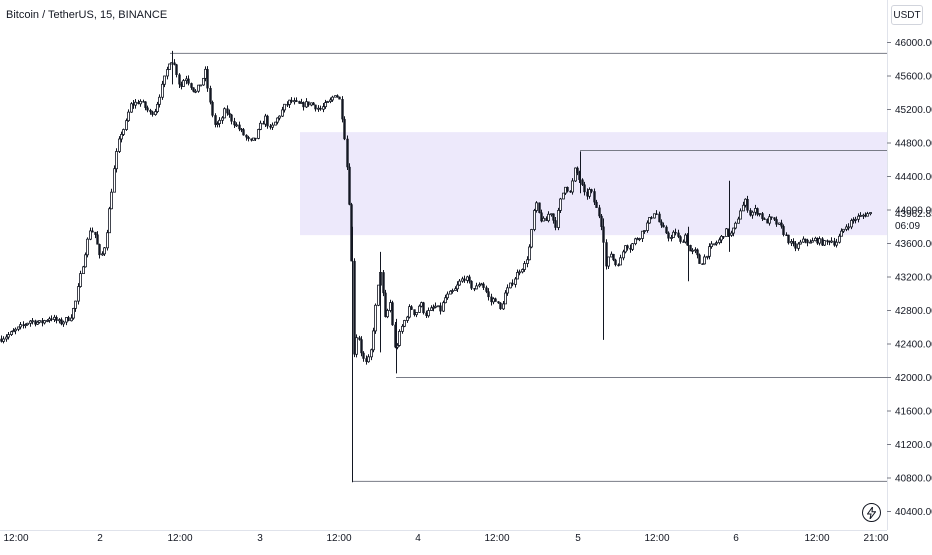 Image resolution: width=932 pixels, height=555 pixels. Describe the element at coordinates (907, 15) in the screenshot. I see `currency-button: USDT` at that location.